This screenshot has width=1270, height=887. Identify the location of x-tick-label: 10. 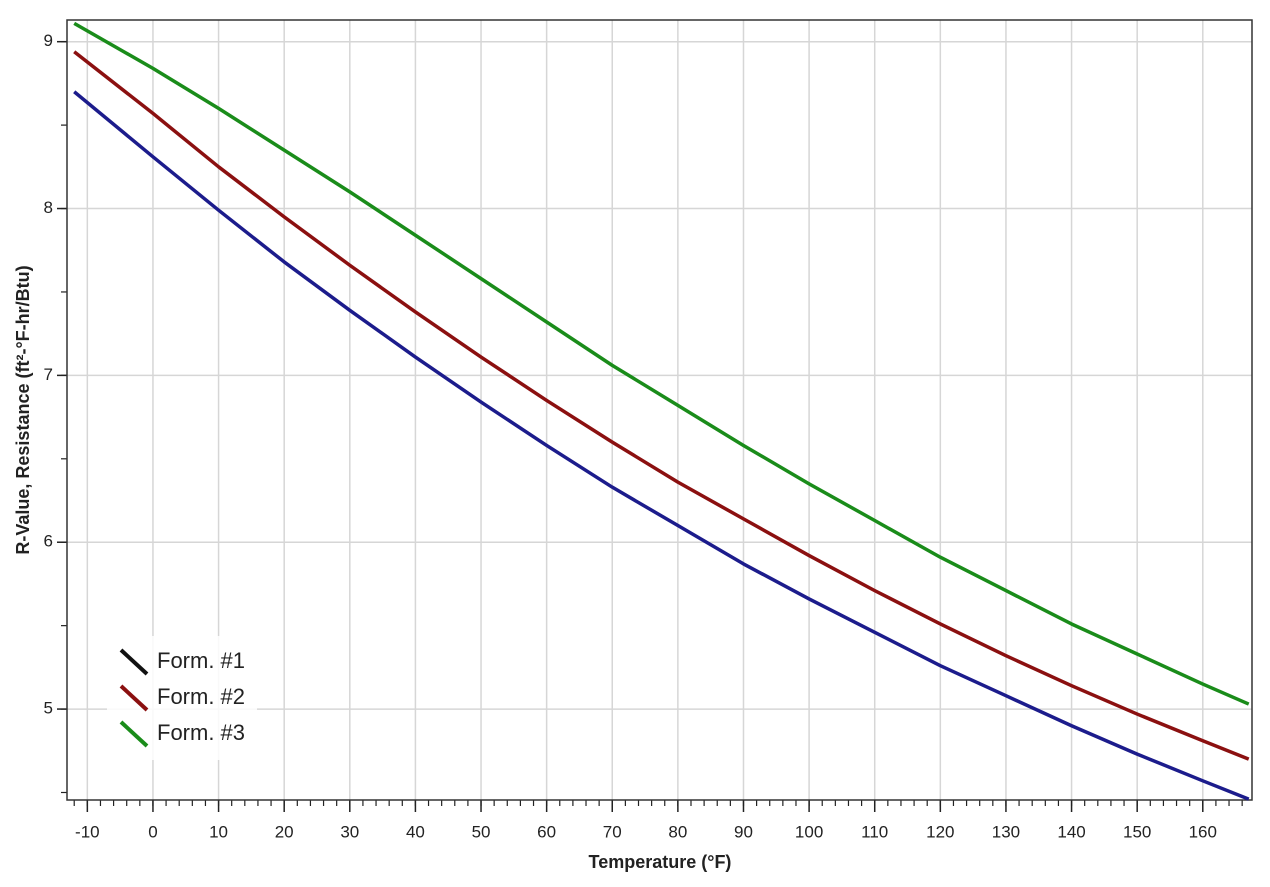
(218, 831).